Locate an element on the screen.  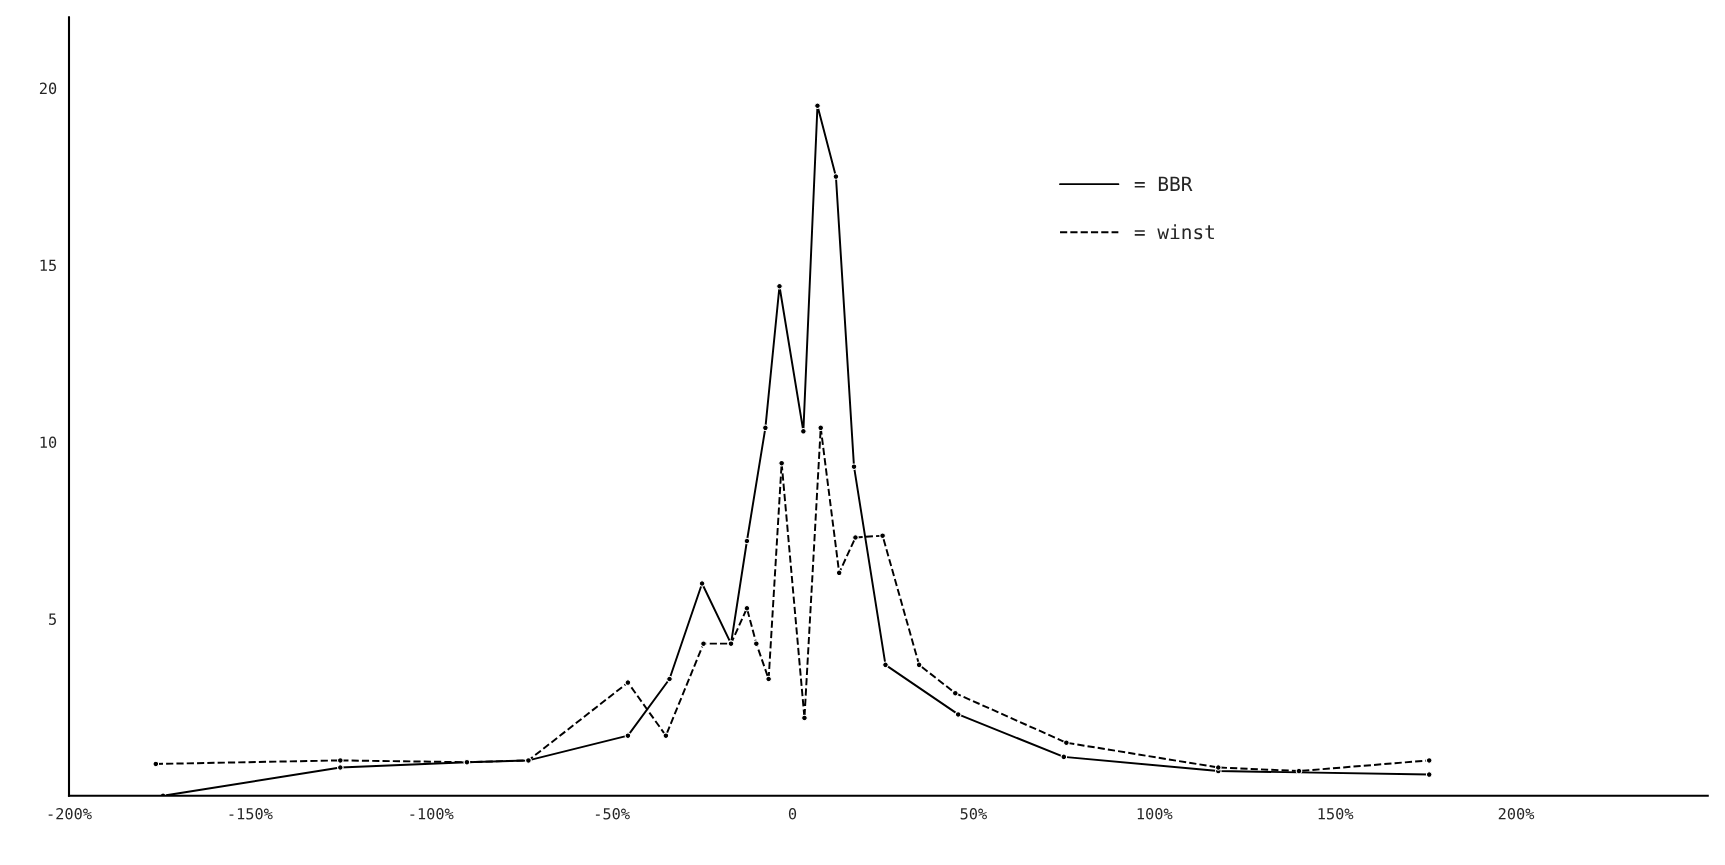
x-tick-label: -200% is located at coordinates (70, 813).